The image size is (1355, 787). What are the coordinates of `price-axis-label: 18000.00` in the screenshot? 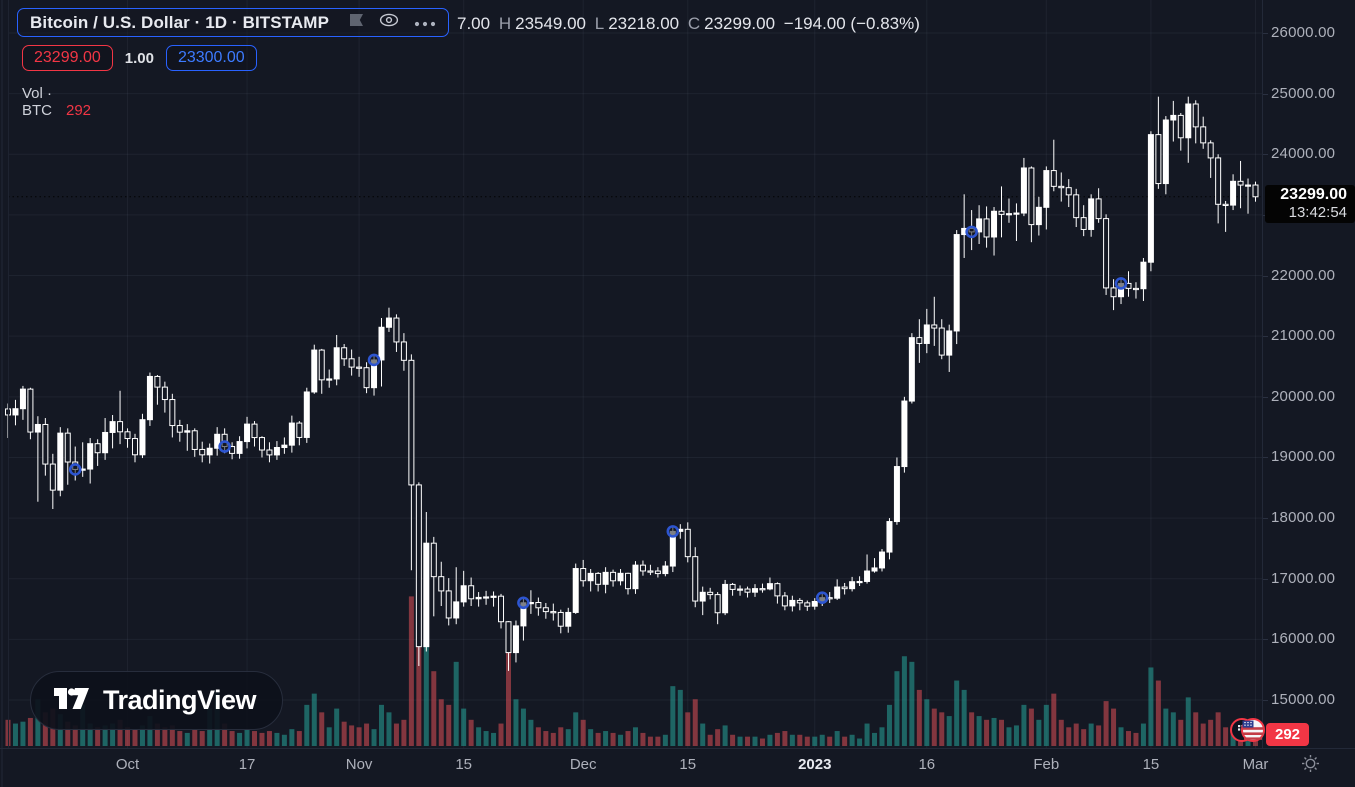 It's located at (1303, 518).